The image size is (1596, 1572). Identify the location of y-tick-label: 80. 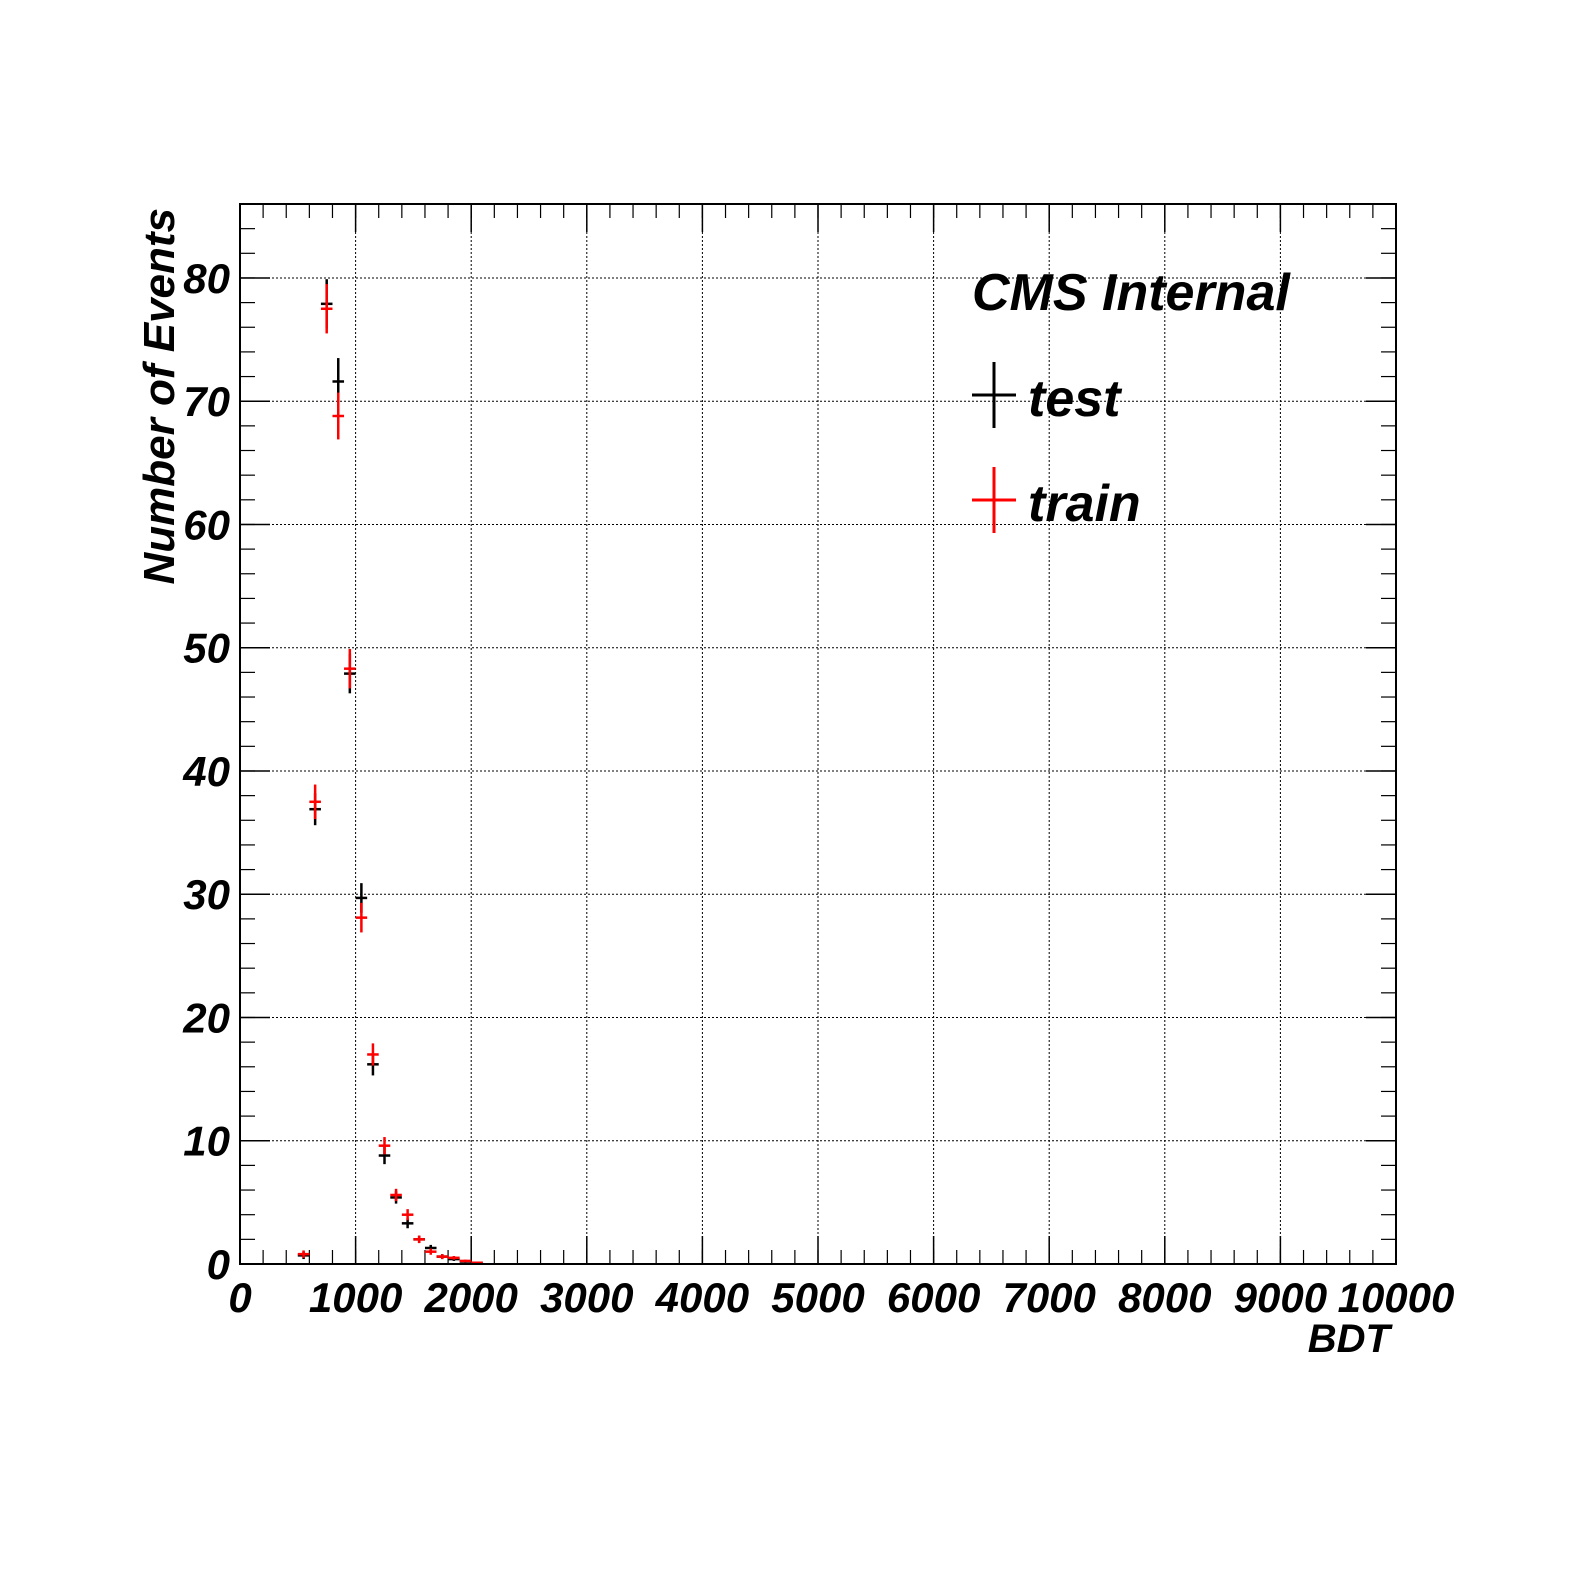
(206, 278).